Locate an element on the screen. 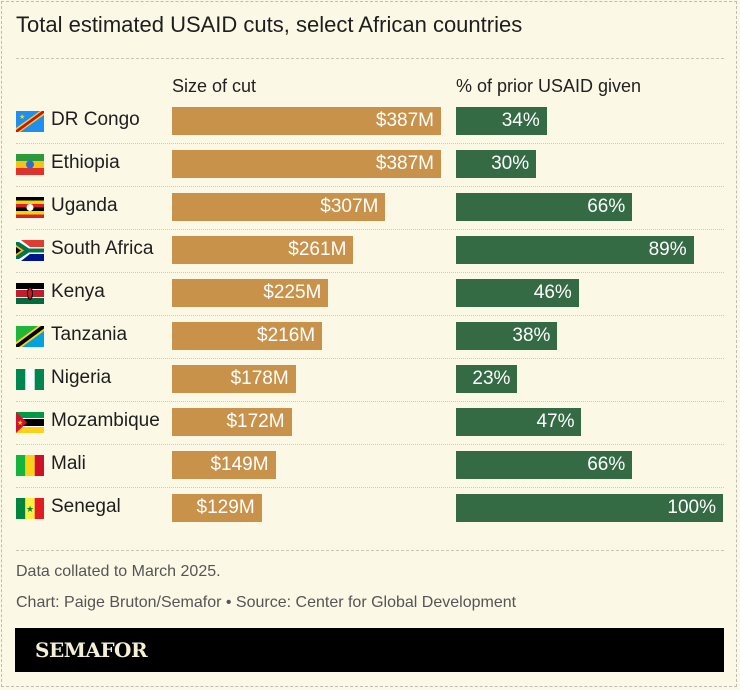  flag-sn-icon: ★ is located at coordinates (30, 508).